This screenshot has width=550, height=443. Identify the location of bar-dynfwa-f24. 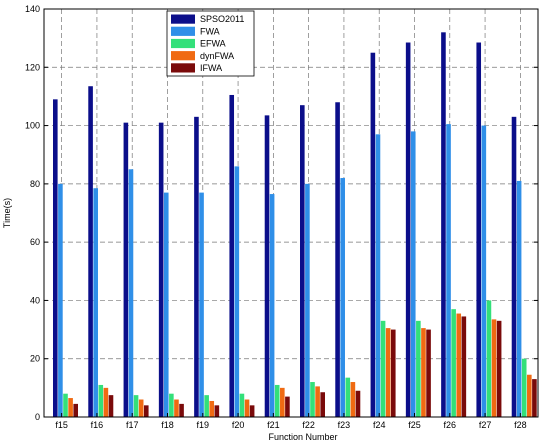
(388, 372).